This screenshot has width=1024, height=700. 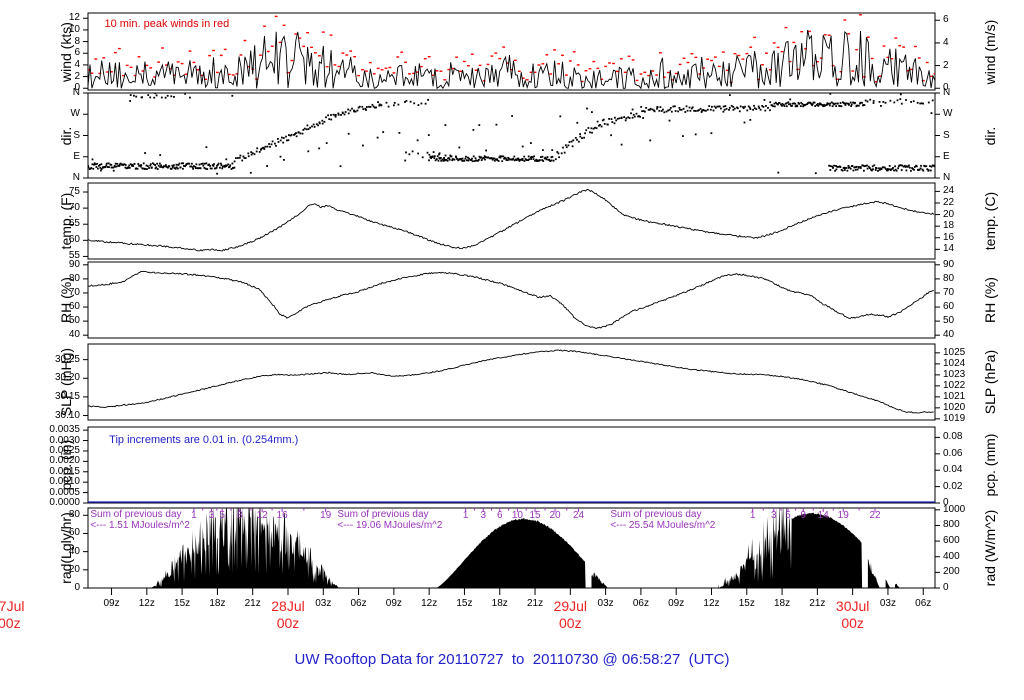 I want to click on tick-label-left-pcp: 0.0015, so click(x=64, y=471).